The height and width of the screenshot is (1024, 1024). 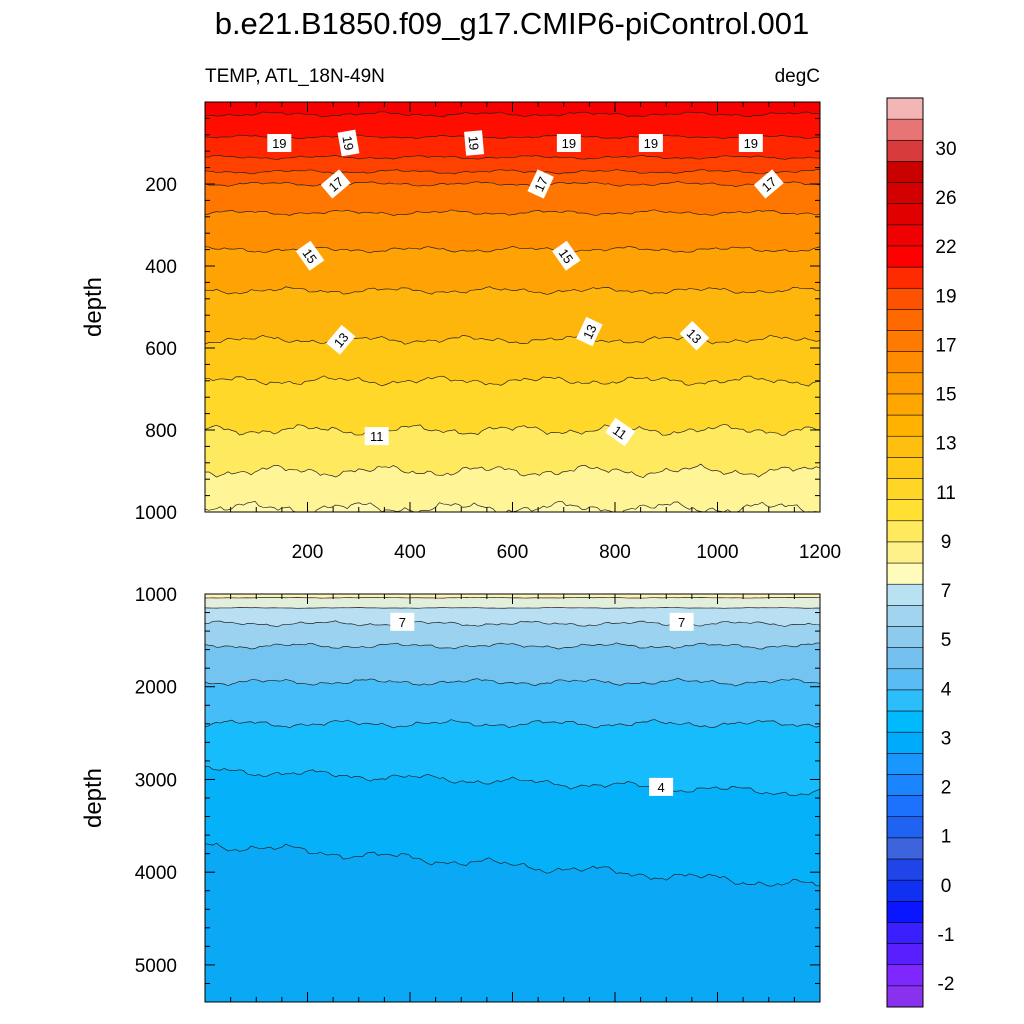 I want to click on colorbar-label: 30, so click(x=945, y=149).